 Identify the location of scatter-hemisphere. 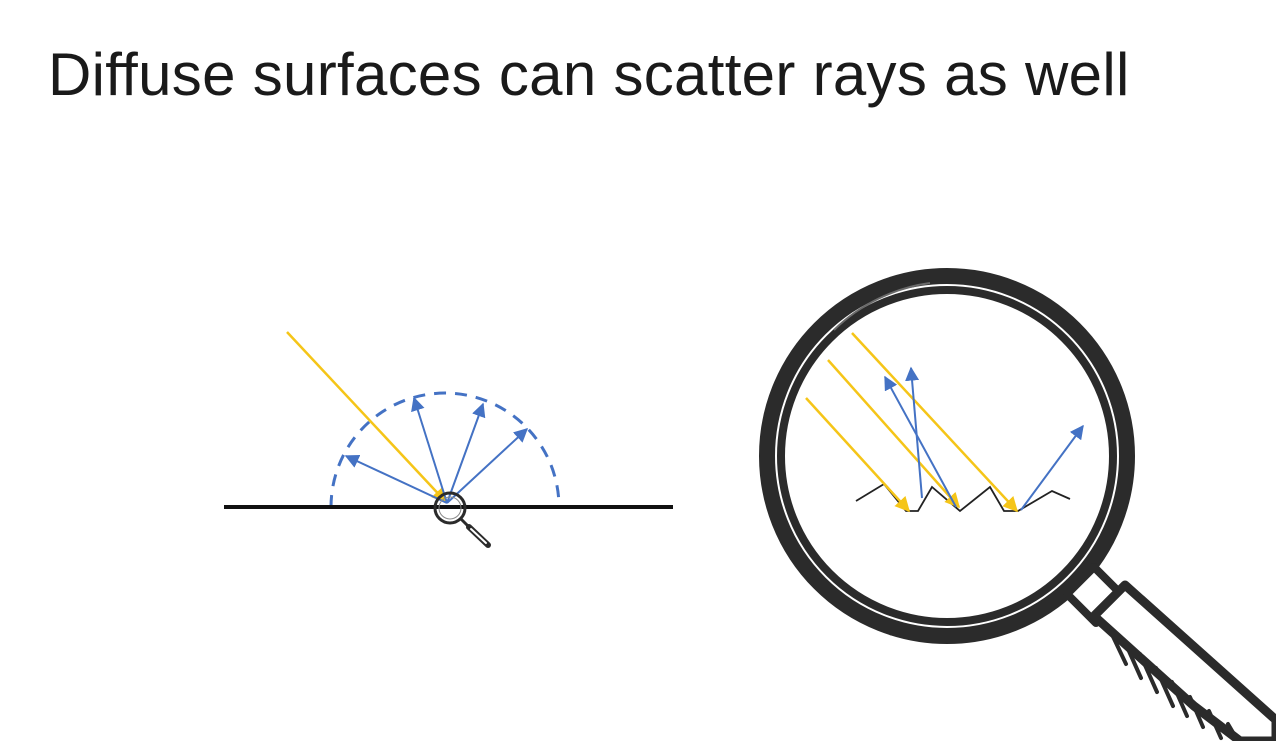
(445, 449).